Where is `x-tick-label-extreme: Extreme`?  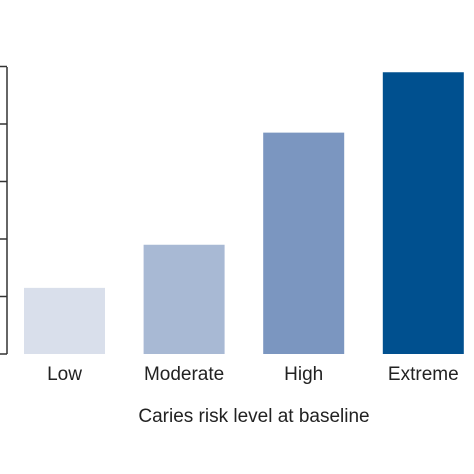 x-tick-label-extreme: Extreme is located at coordinates (423, 374).